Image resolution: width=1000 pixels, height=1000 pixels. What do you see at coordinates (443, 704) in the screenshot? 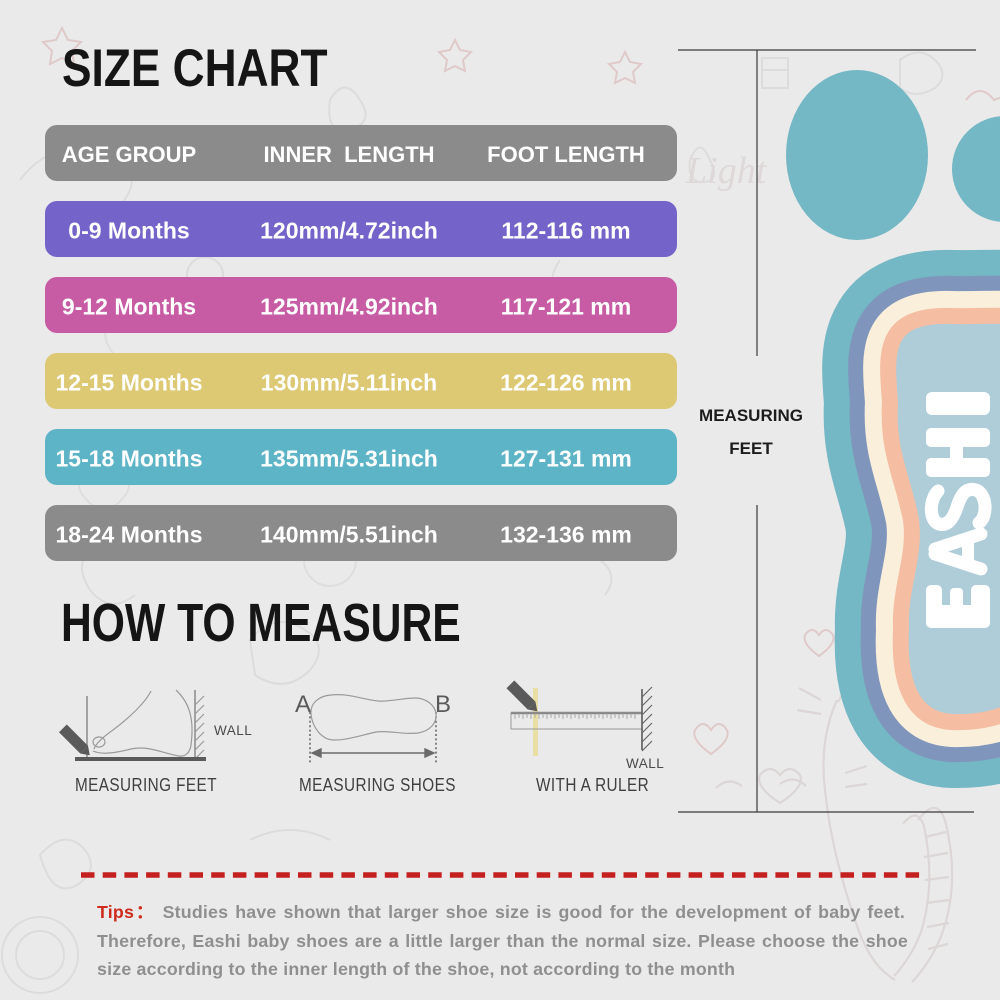
I see `svg-text: B` at bounding box center [443, 704].